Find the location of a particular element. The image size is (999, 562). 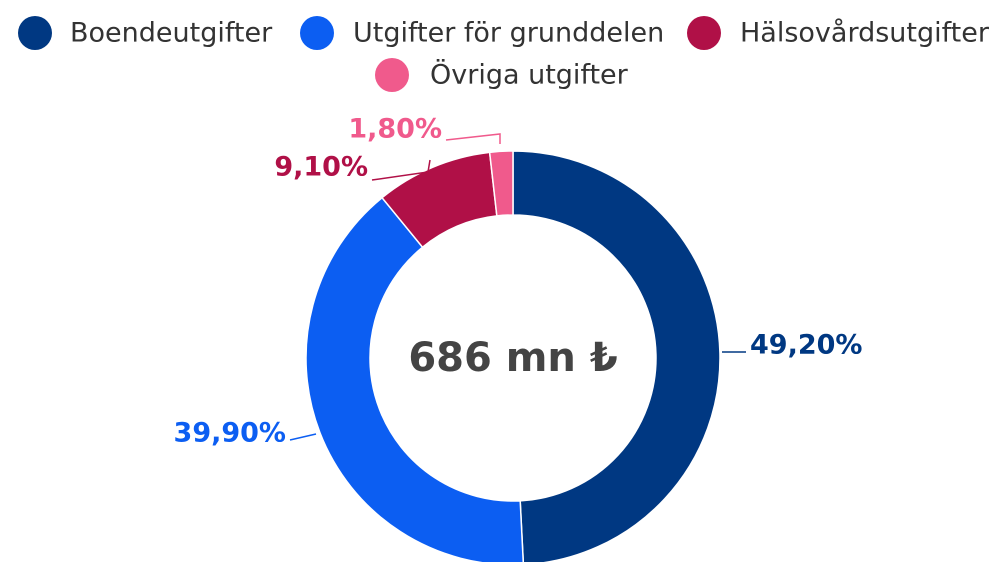

legend-label: Övriga utgifter is located at coordinates (529, 75).